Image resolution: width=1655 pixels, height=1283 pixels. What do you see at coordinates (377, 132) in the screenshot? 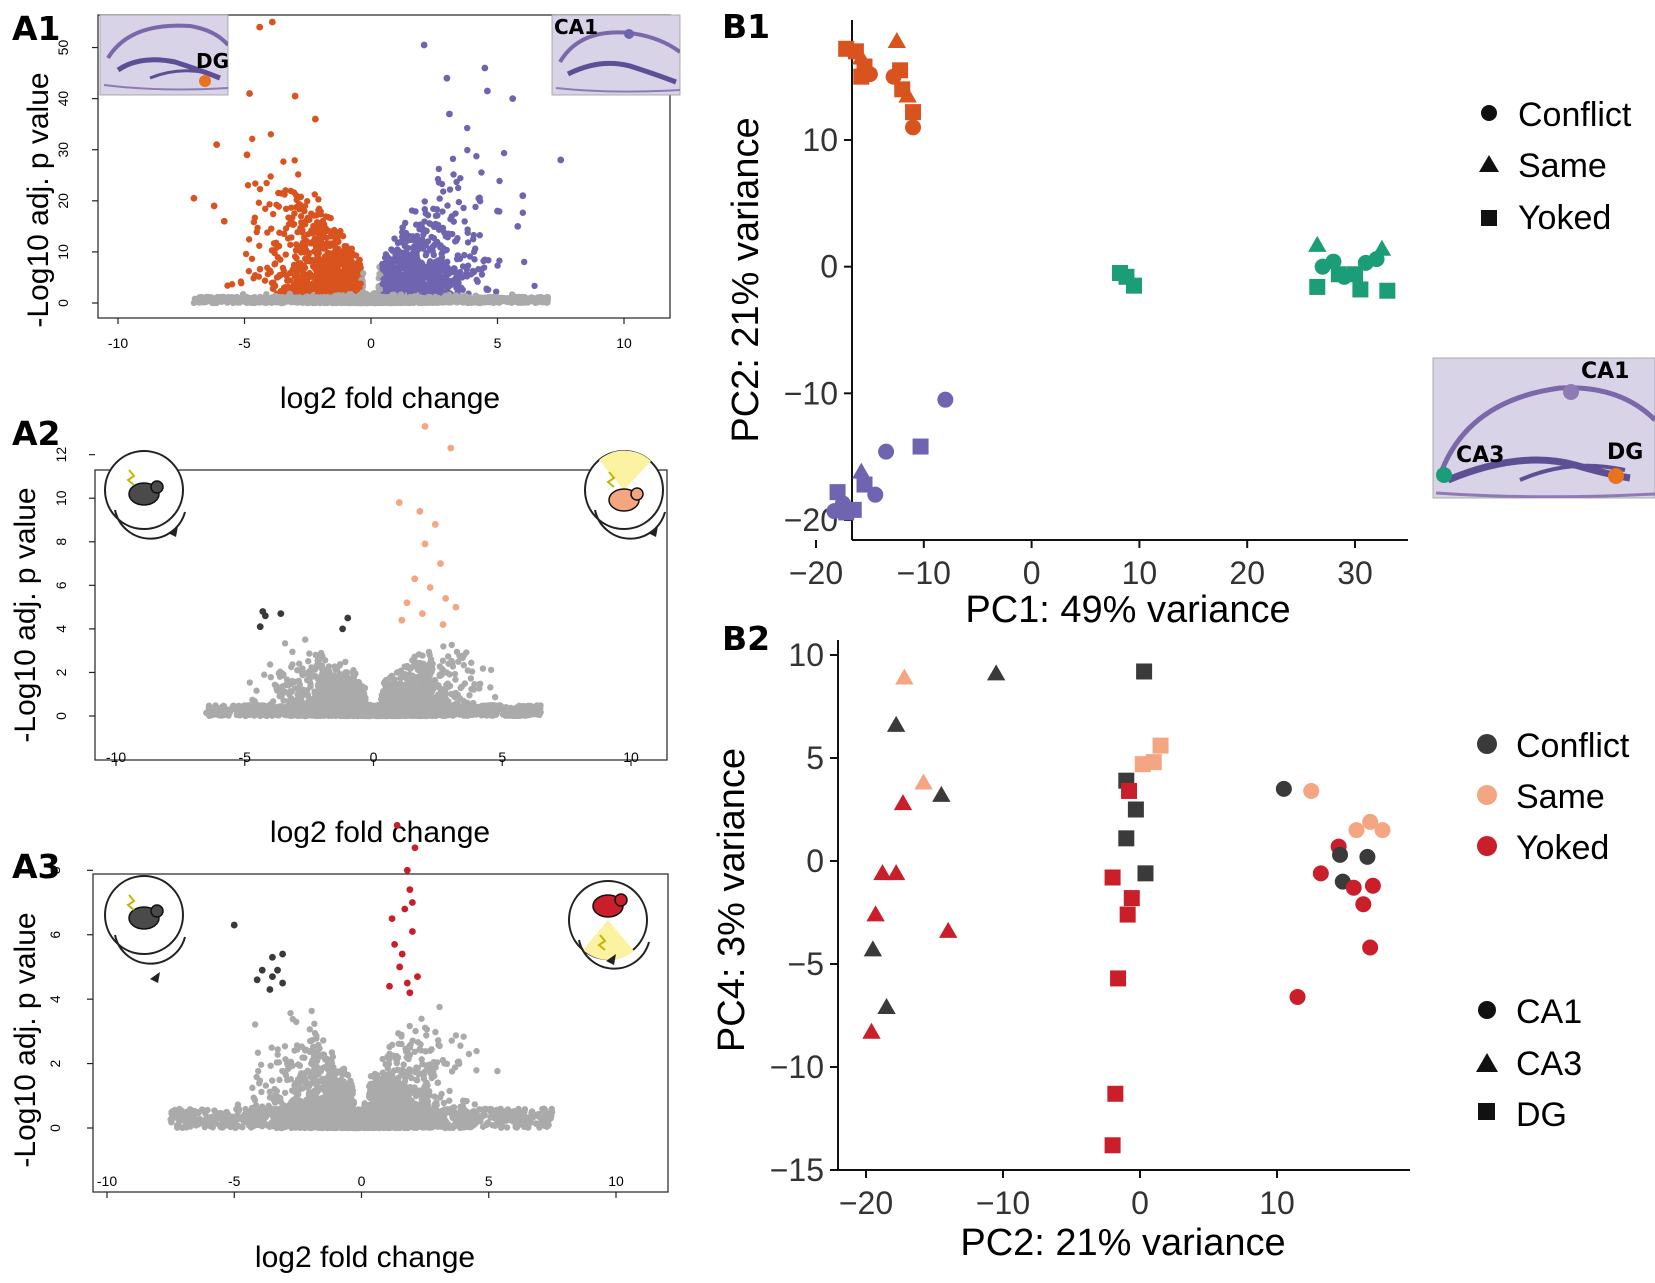
I see `a1-highlight-points` at bounding box center [377, 132].